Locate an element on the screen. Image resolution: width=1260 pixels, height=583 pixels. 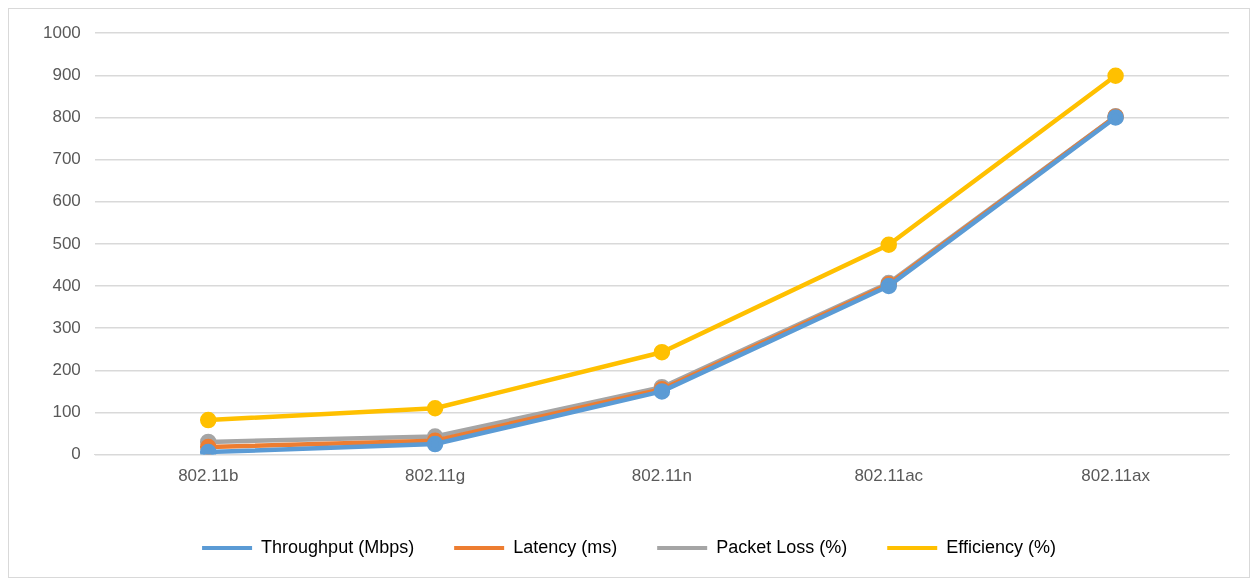
y-tick-label: 200 is located at coordinates (66, 370).